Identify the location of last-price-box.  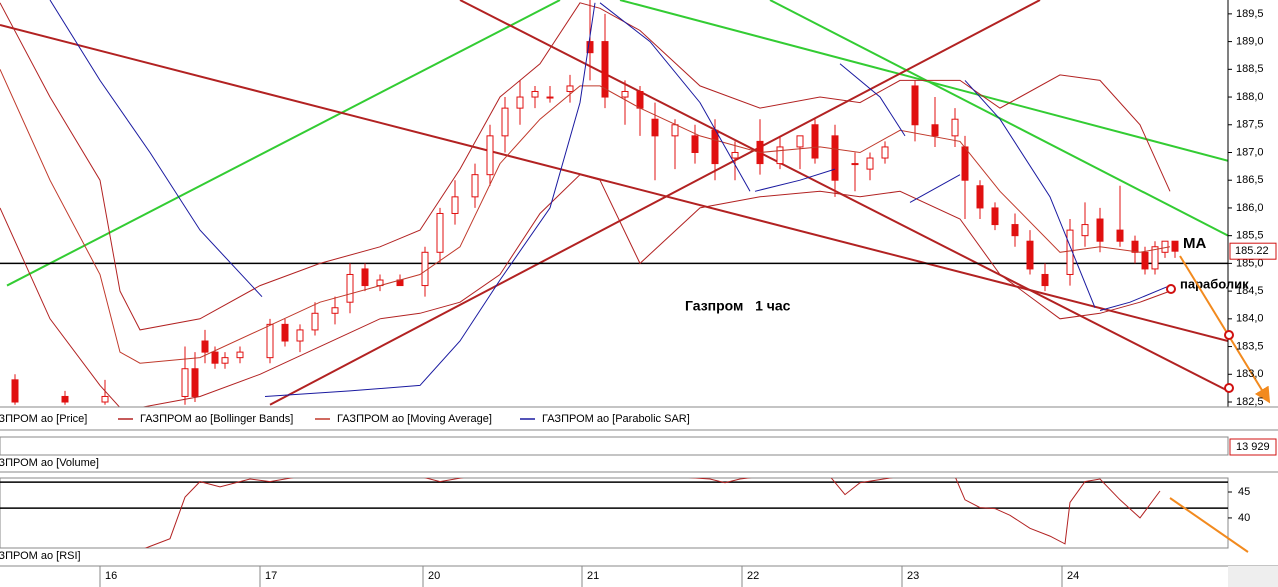
(1253, 251).